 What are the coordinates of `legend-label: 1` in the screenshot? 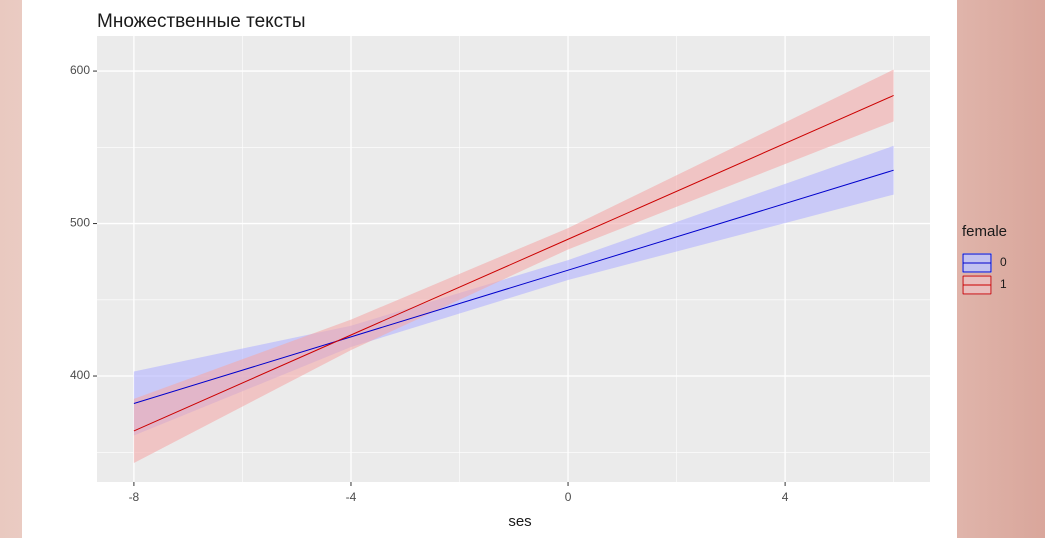 It's located at (1003, 284).